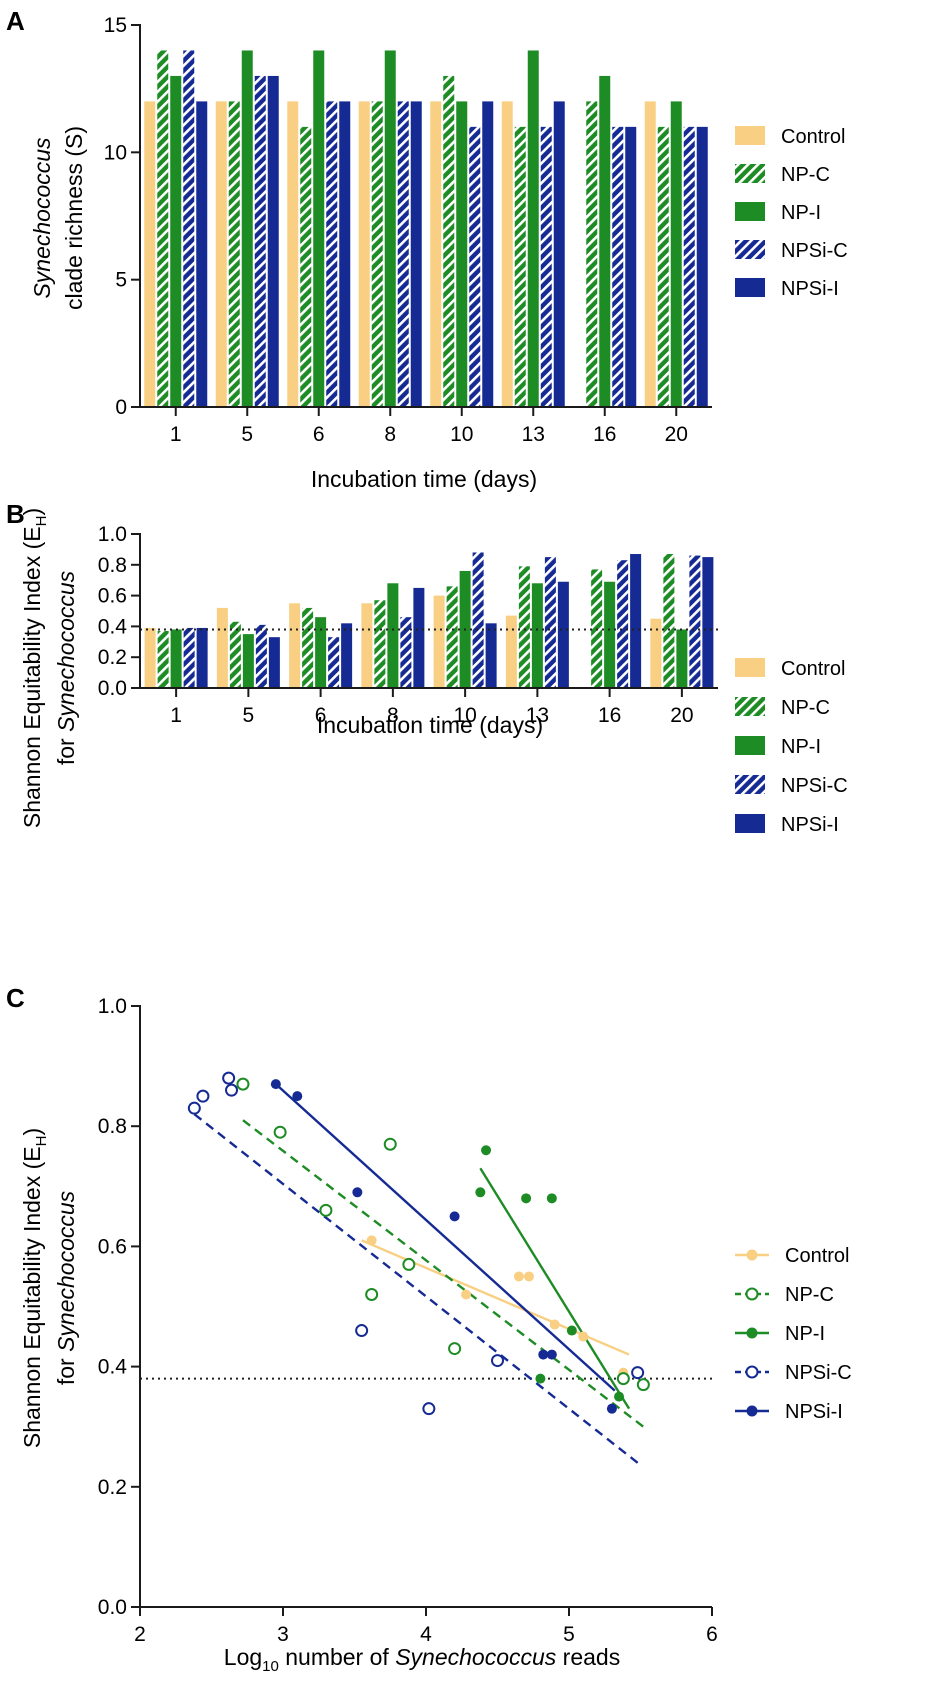 The image size is (950, 1701). I want to click on panel-c-y-axis-title-line1: Shannon Equitability Index (EH), so click(34, 1288).